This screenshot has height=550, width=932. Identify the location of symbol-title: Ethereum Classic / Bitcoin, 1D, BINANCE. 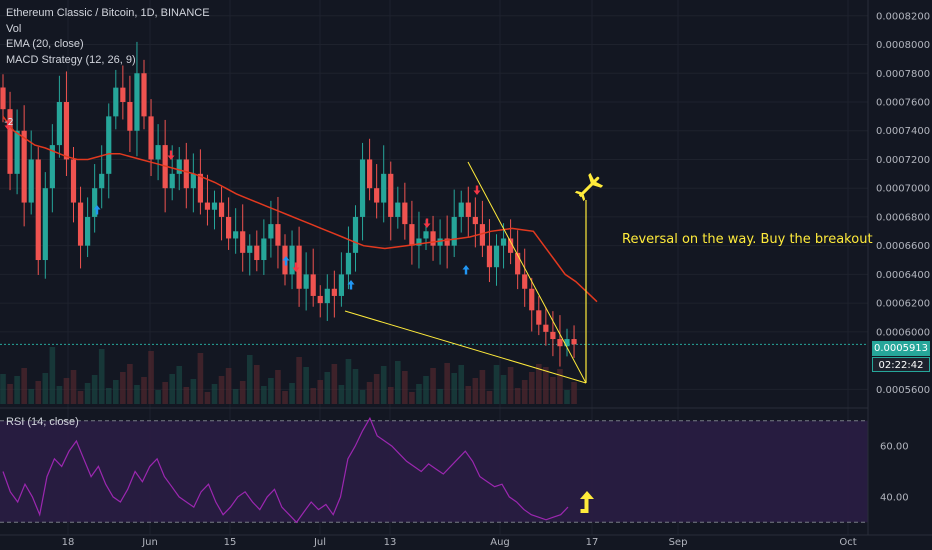
(108, 13).